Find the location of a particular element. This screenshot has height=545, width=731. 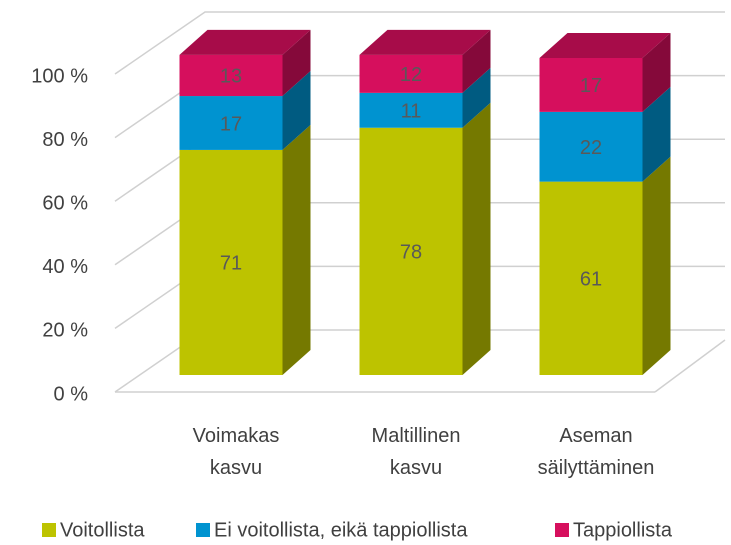

data-label: 12 is located at coordinates (411, 75).